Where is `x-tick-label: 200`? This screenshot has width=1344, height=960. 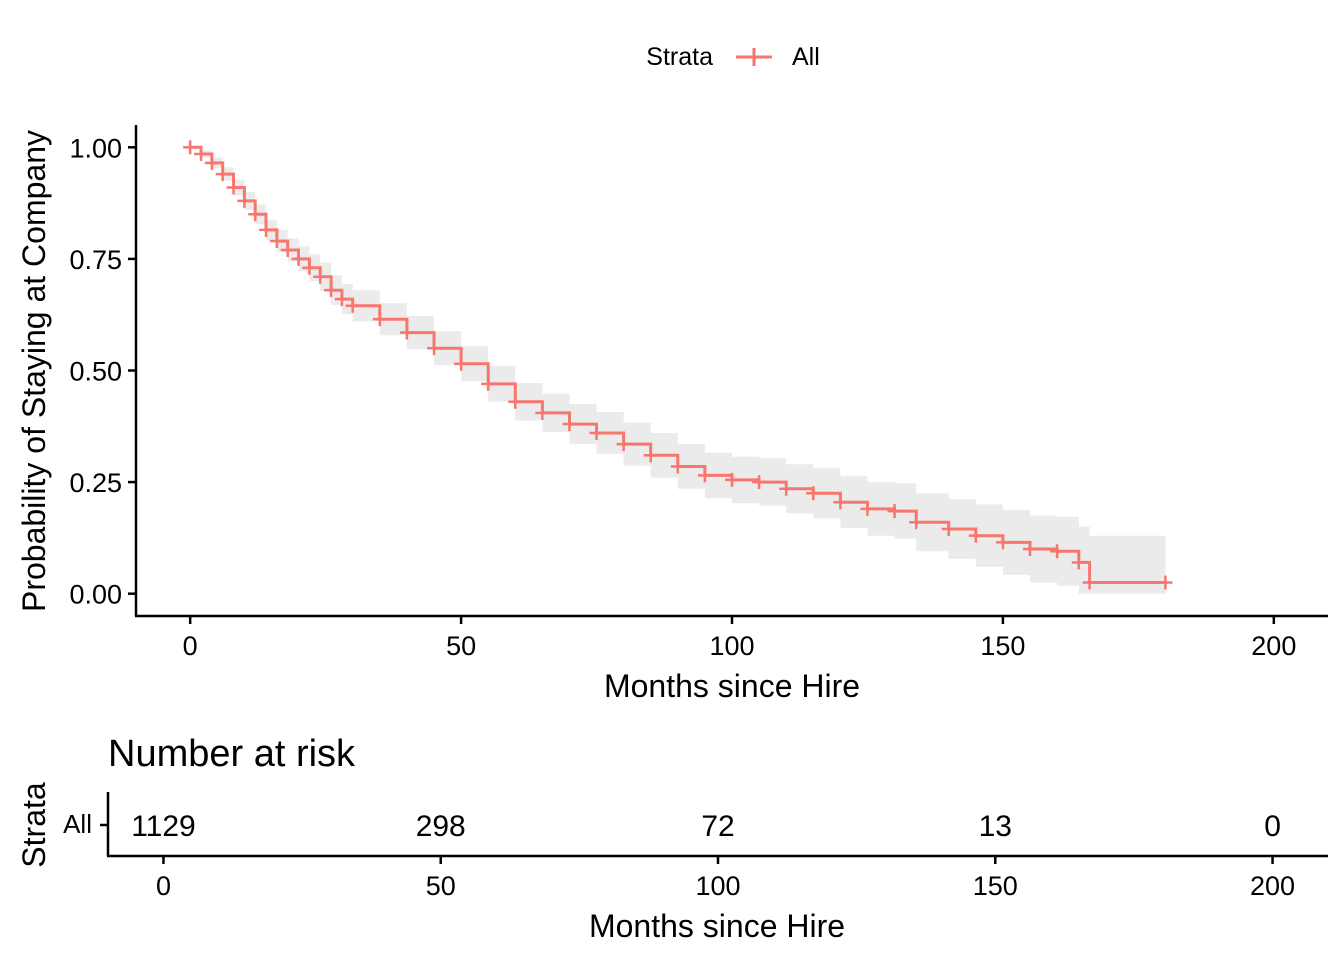
x-tick-label: 200 is located at coordinates (1273, 646).